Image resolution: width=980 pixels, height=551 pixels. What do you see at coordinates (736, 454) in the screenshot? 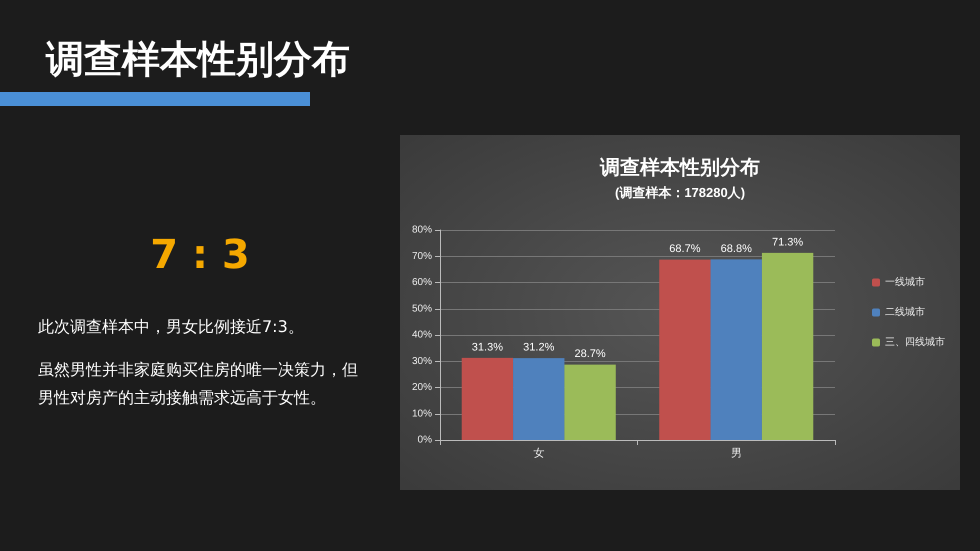
I see `x-tick-label: 男` at bounding box center [736, 454].